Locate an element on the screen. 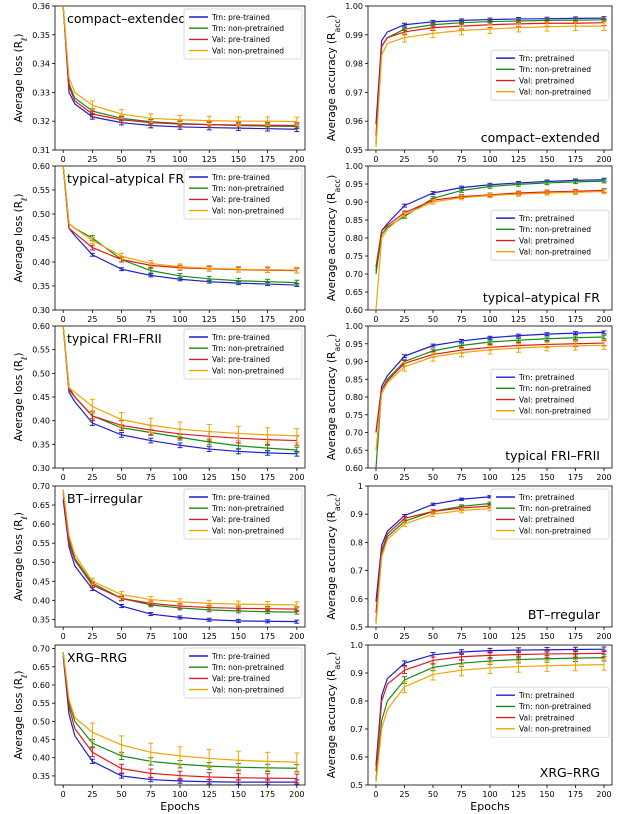  y-tick-label: 0.33 is located at coordinates (41, 92).